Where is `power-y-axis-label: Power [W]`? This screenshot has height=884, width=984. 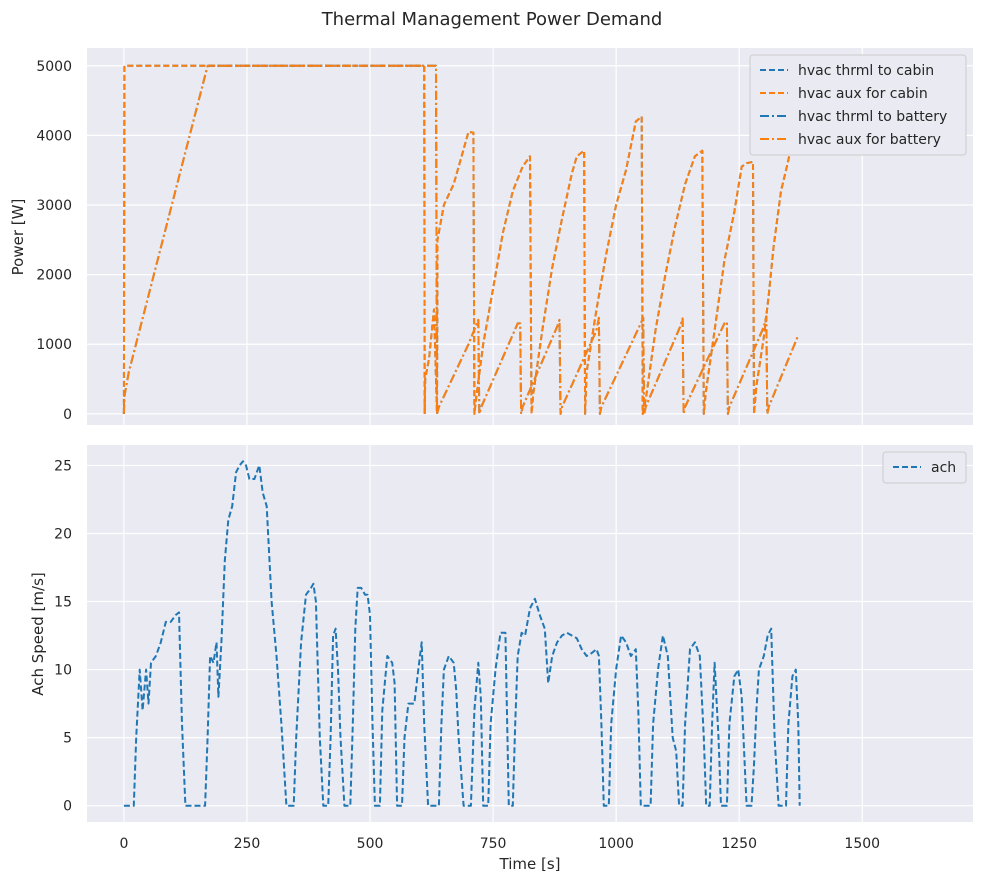
power-y-axis-label: Power [W] is located at coordinates (18, 237).